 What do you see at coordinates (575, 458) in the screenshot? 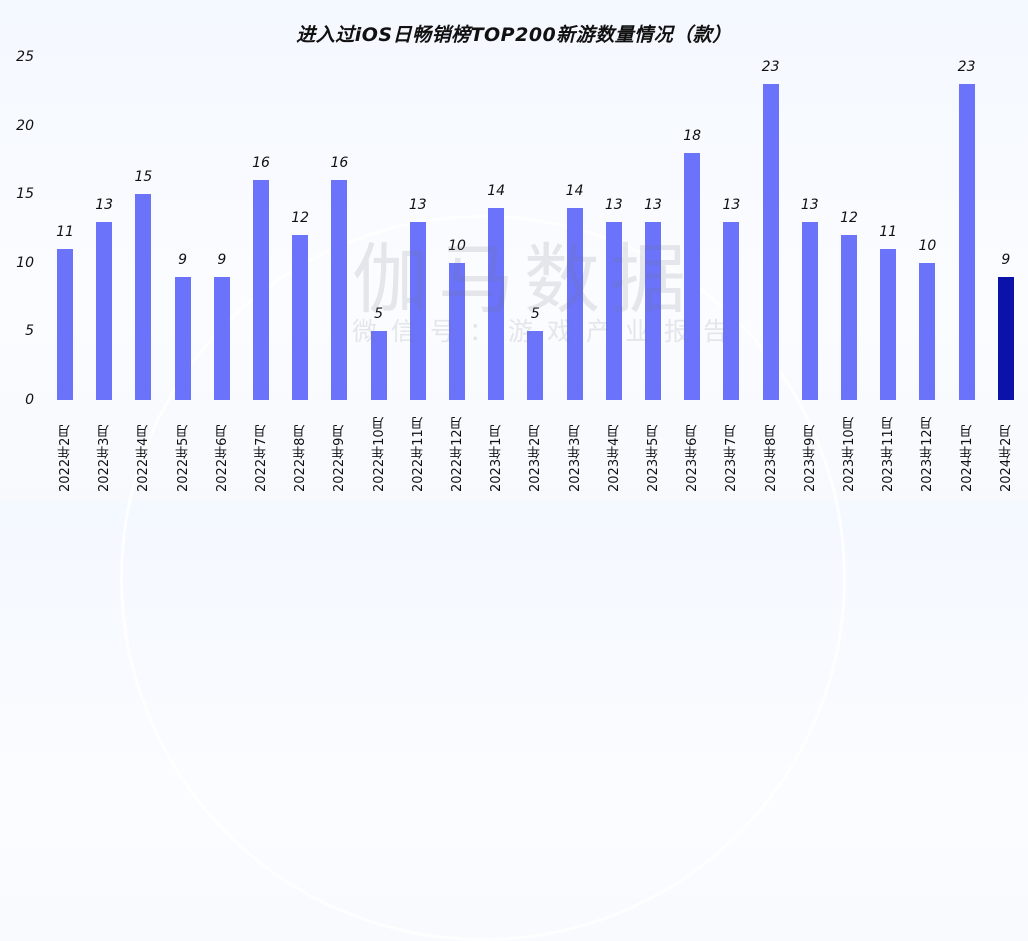
I see `x-tick-label: 2023年3月` at bounding box center [575, 458].